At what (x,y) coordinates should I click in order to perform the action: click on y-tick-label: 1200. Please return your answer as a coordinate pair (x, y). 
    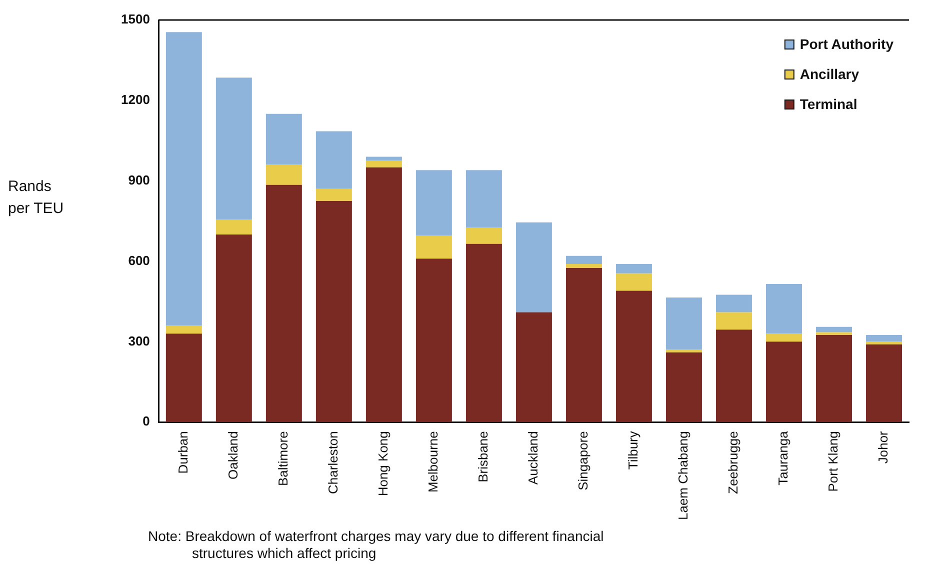
    Looking at the image, I should click on (135, 99).